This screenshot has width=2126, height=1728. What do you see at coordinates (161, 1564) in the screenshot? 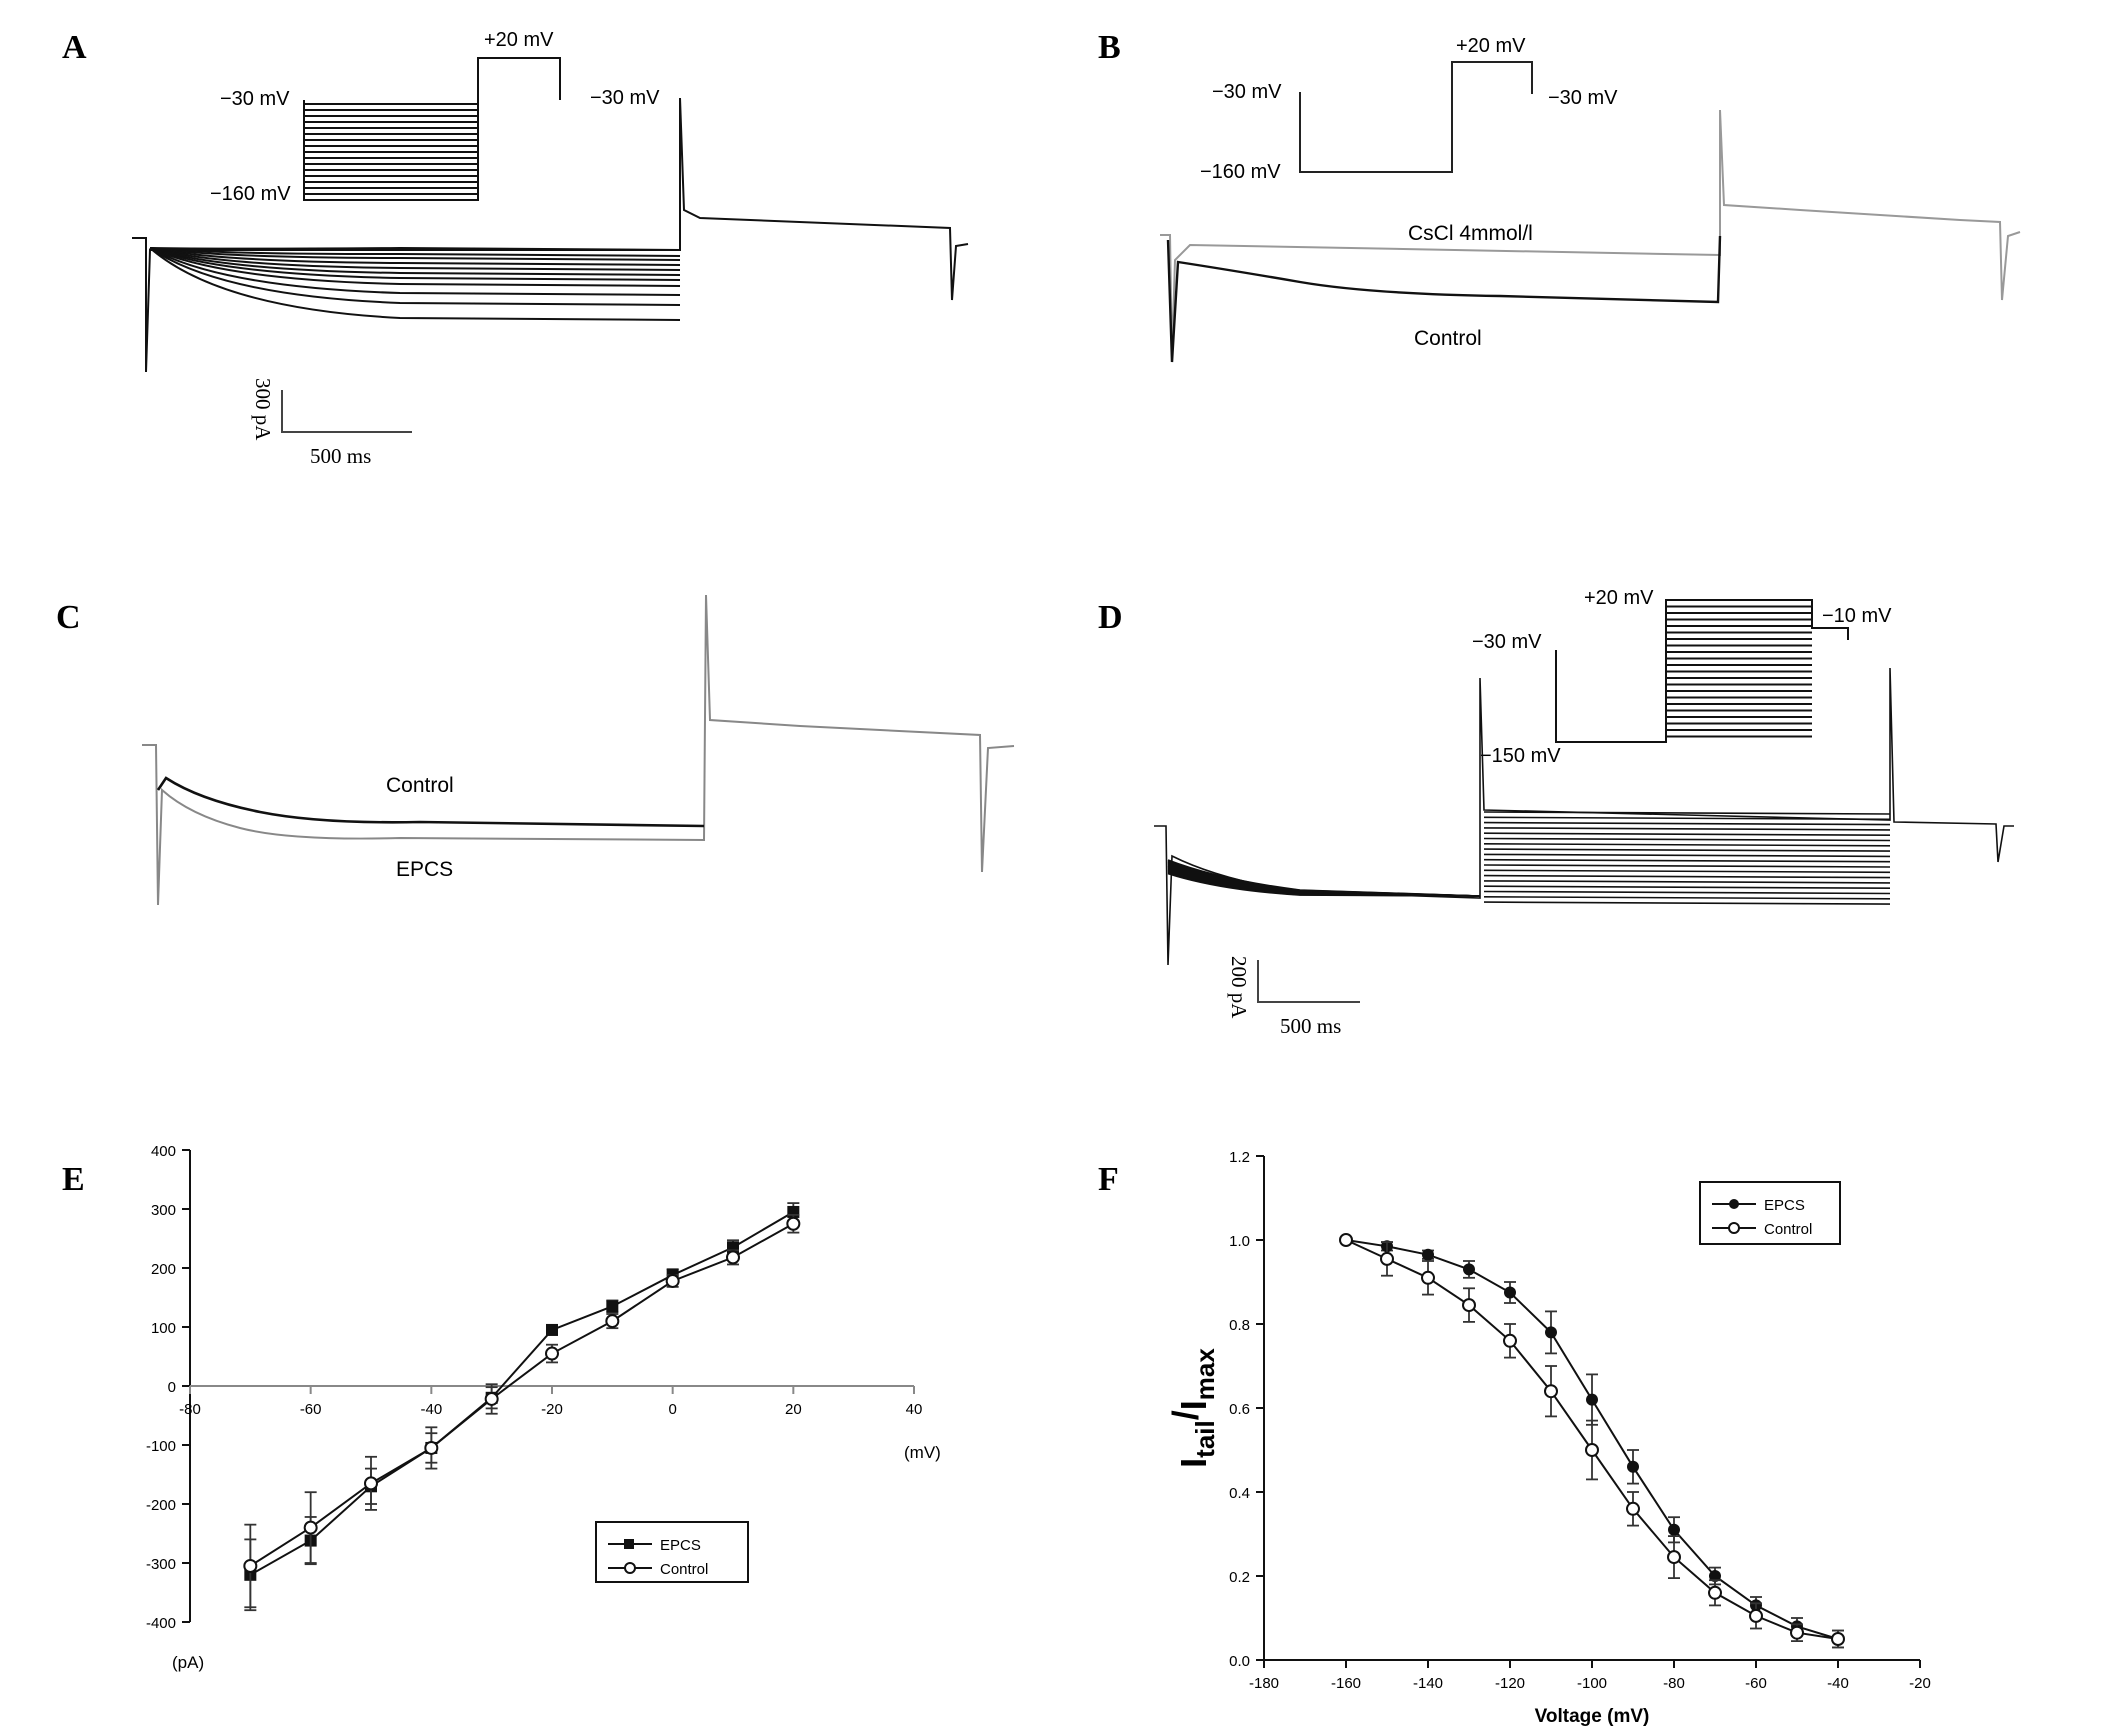
I see `y-tick-label: -300` at bounding box center [161, 1564].